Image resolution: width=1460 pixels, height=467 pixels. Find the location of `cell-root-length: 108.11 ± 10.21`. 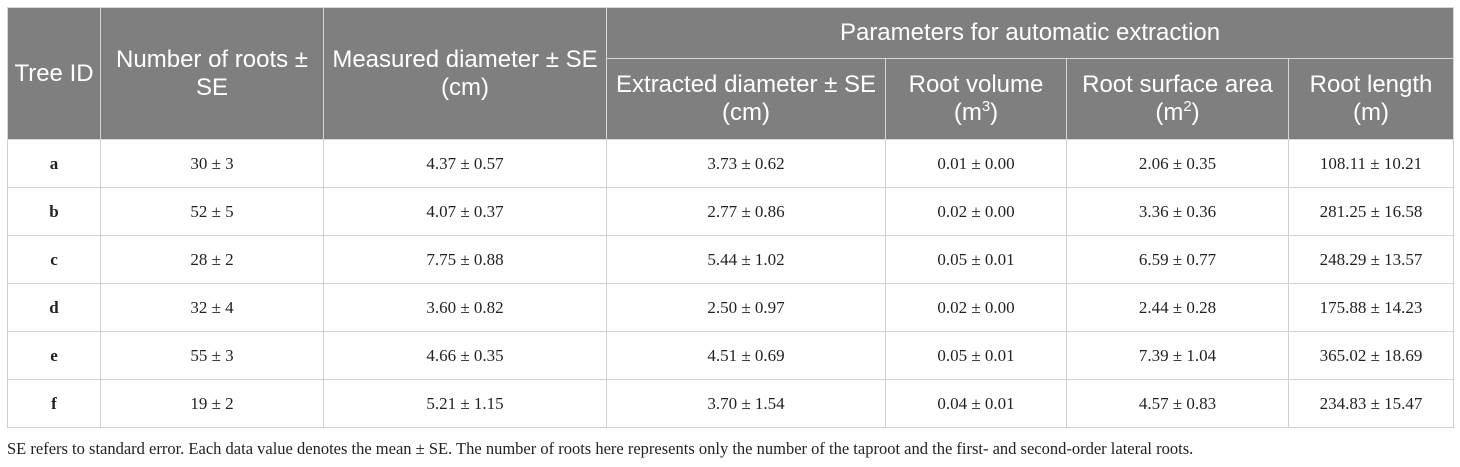

cell-root-length: 108.11 ± 10.21 is located at coordinates (1371, 163).